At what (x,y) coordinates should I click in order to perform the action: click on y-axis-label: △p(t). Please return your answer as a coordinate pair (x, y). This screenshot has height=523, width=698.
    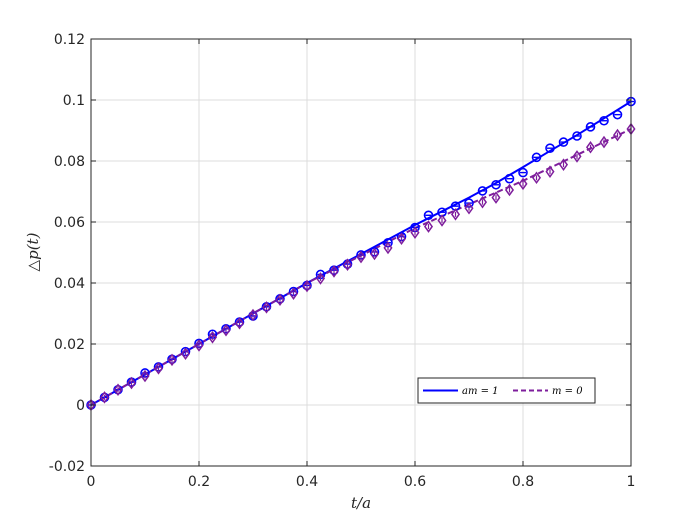
    Looking at the image, I should click on (33, 251).